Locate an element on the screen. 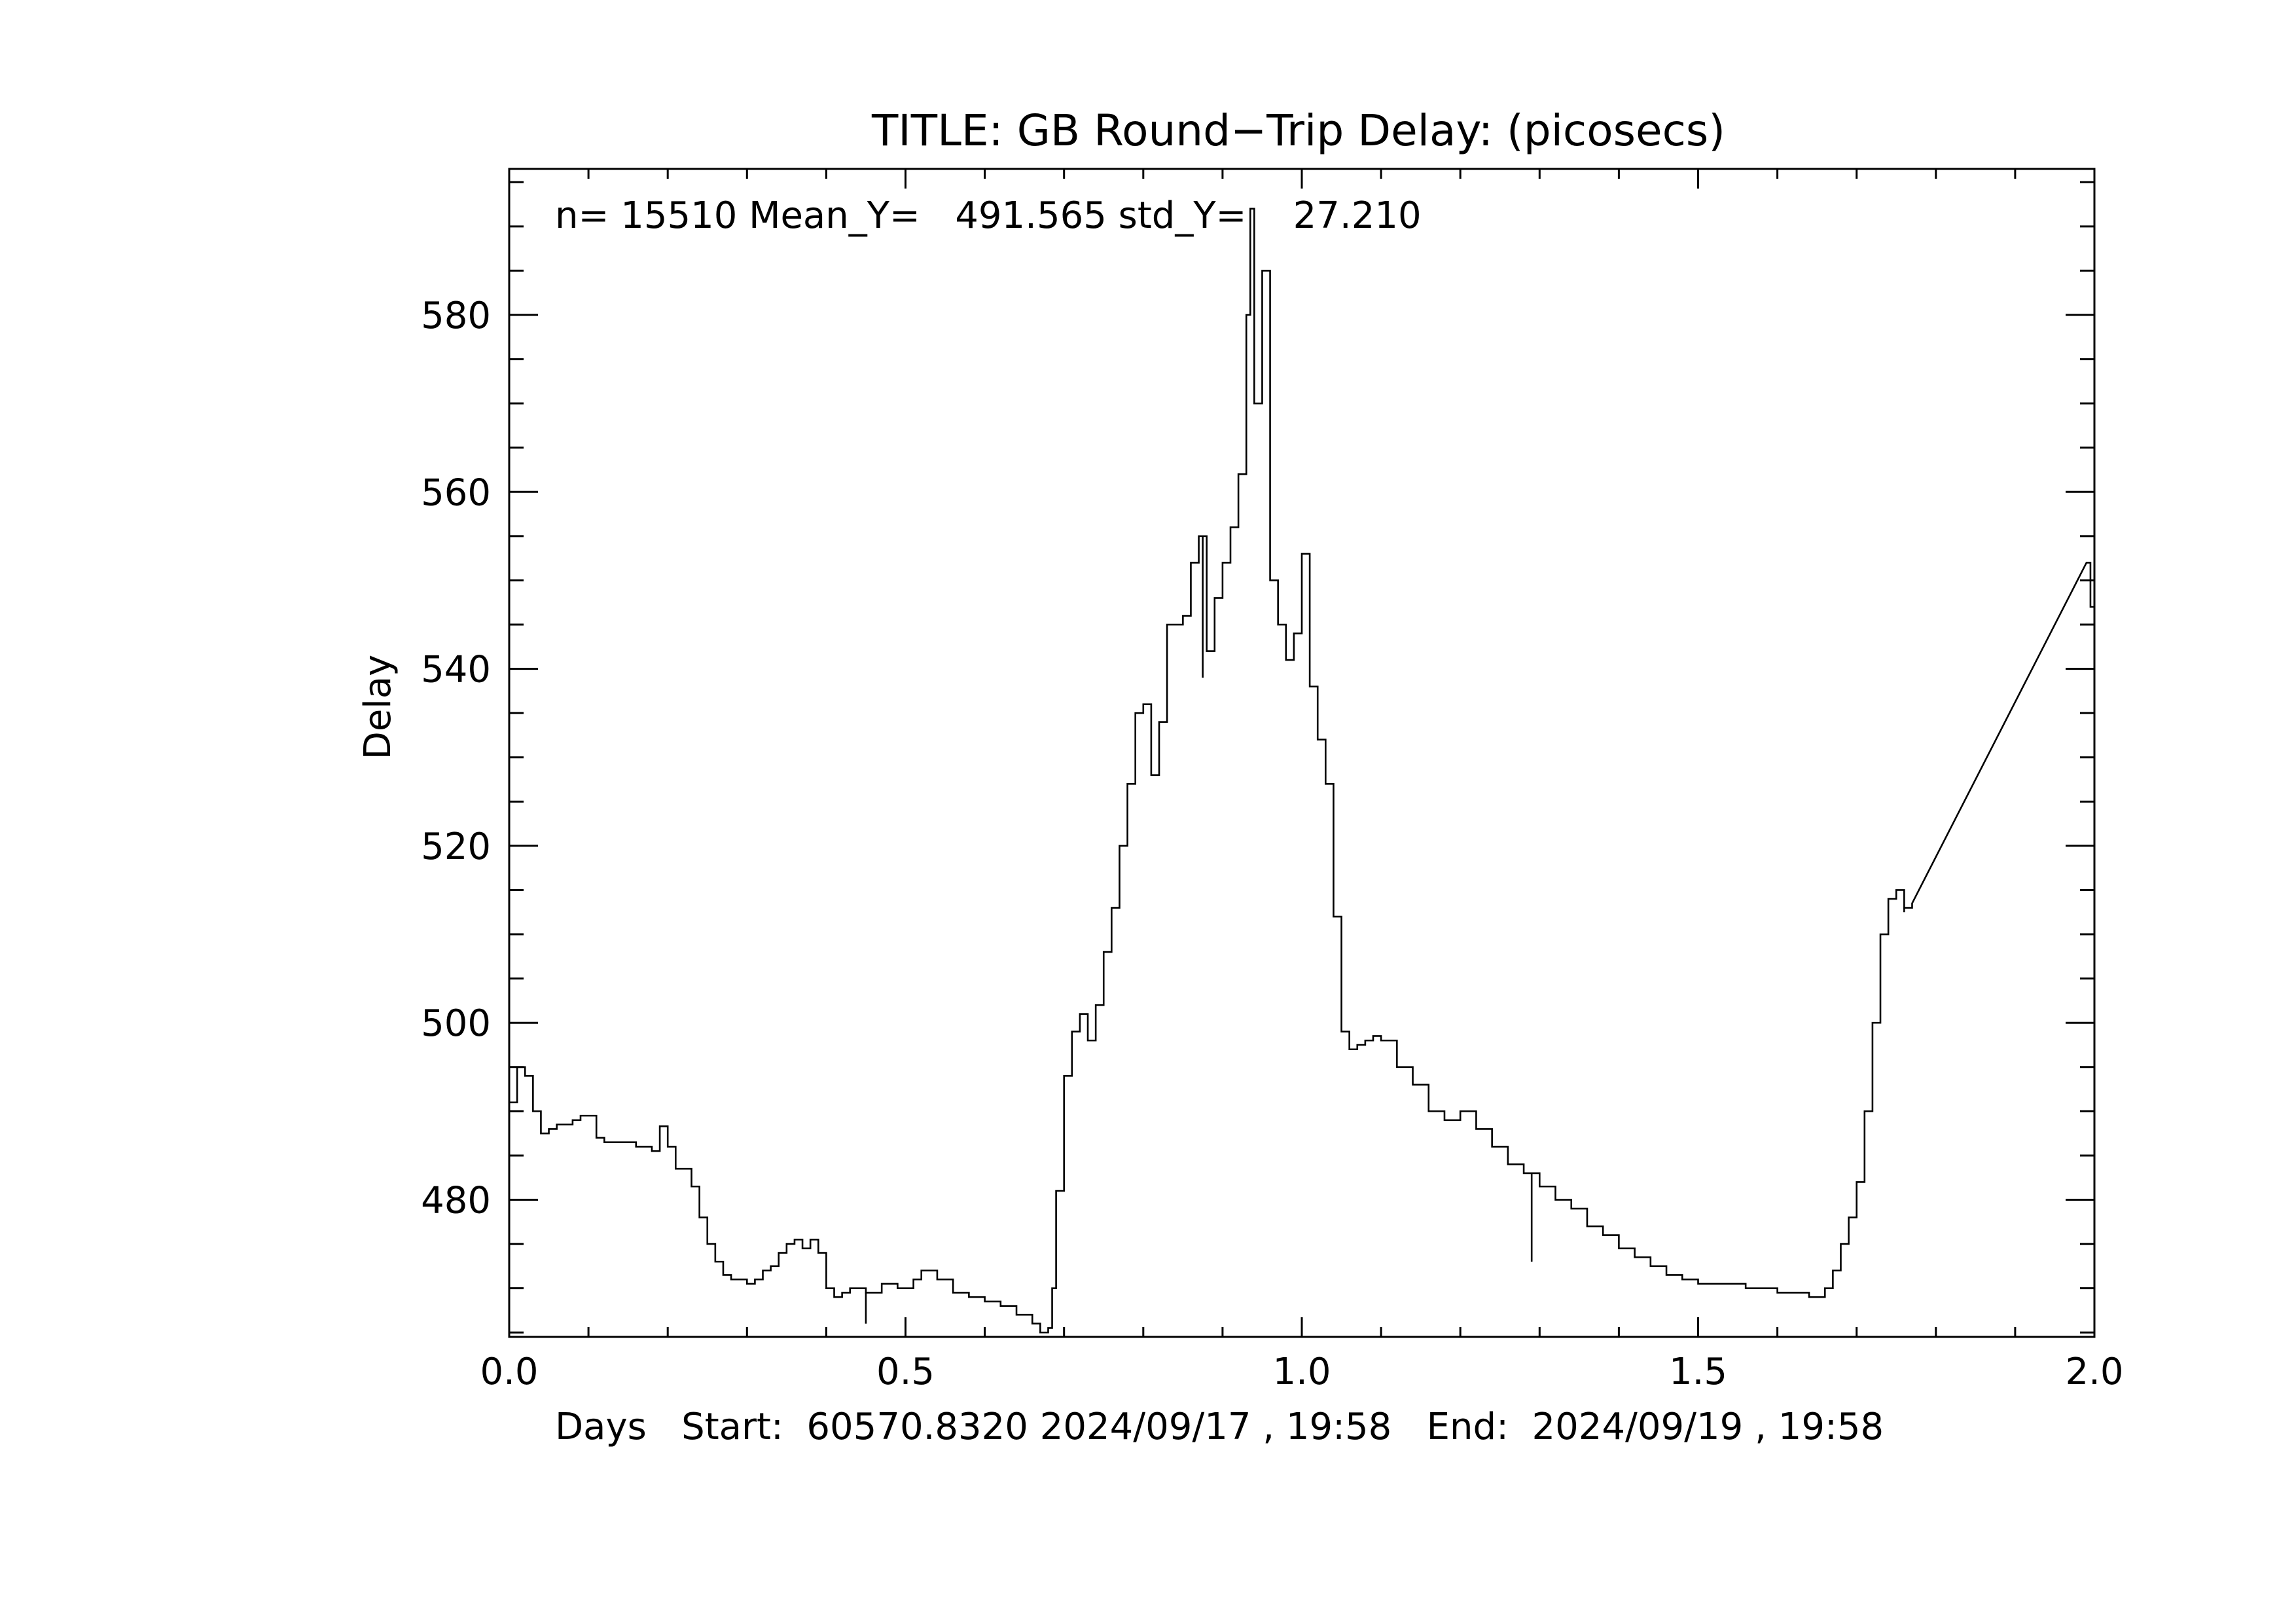 The height and width of the screenshot is (1623, 2296). y-axis-label: Delay is located at coordinates (378, 707).